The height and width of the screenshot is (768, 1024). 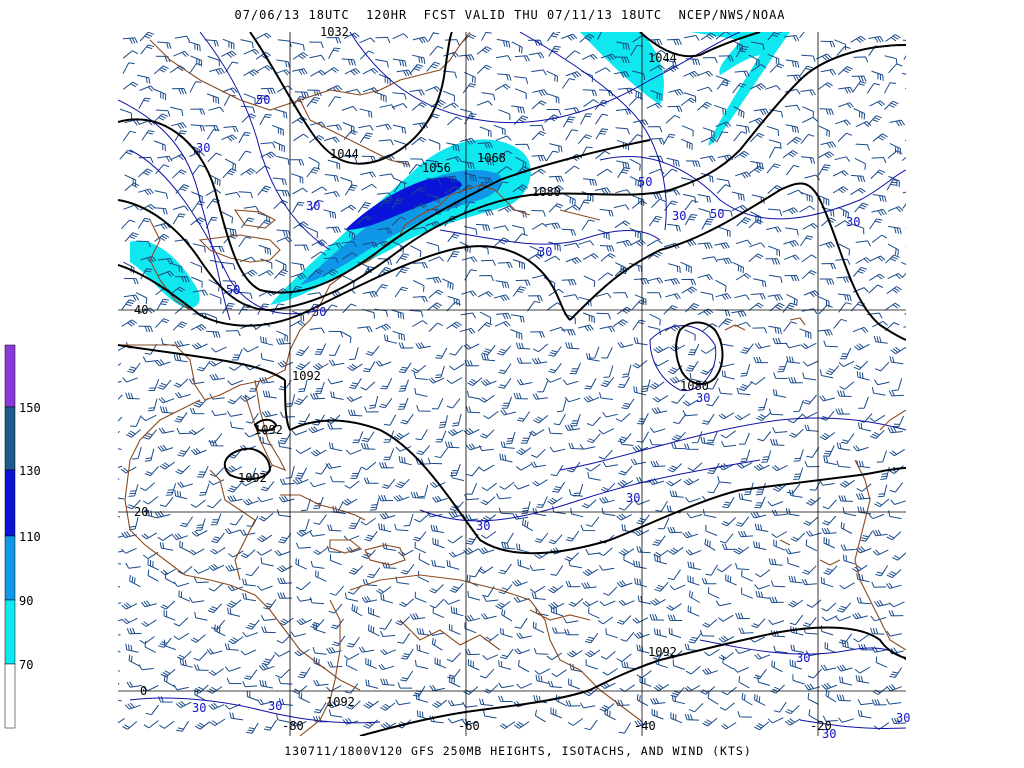 What do you see at coordinates (141, 310) in the screenshot?
I see `lat-label: 40` at bounding box center [141, 310].